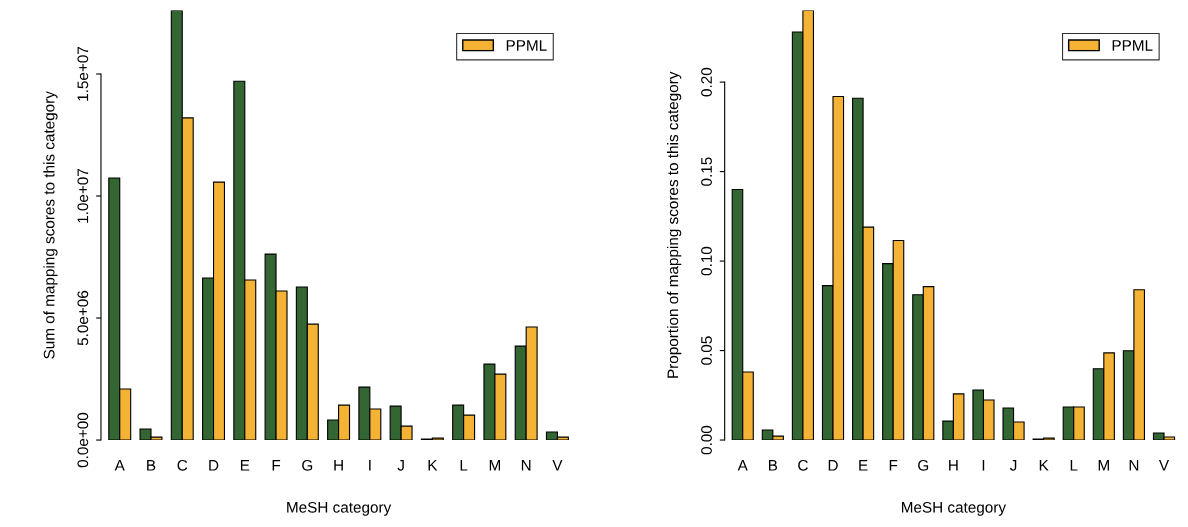 This screenshot has height=527, width=1188. What do you see at coordinates (50, 225) in the screenshot?
I see `y-axis-title: Sum of mapping scores to this category` at bounding box center [50, 225].